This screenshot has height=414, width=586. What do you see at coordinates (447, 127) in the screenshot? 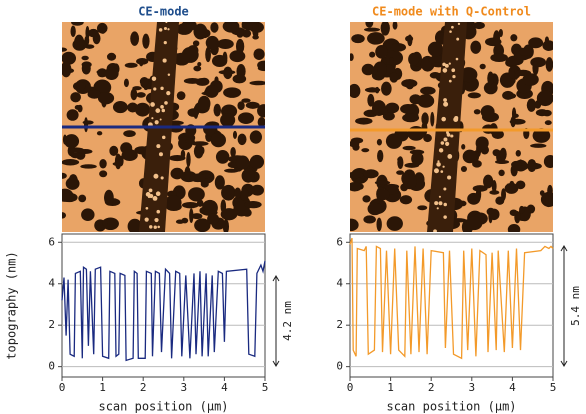
I see `afm-band` at bounding box center [447, 127].